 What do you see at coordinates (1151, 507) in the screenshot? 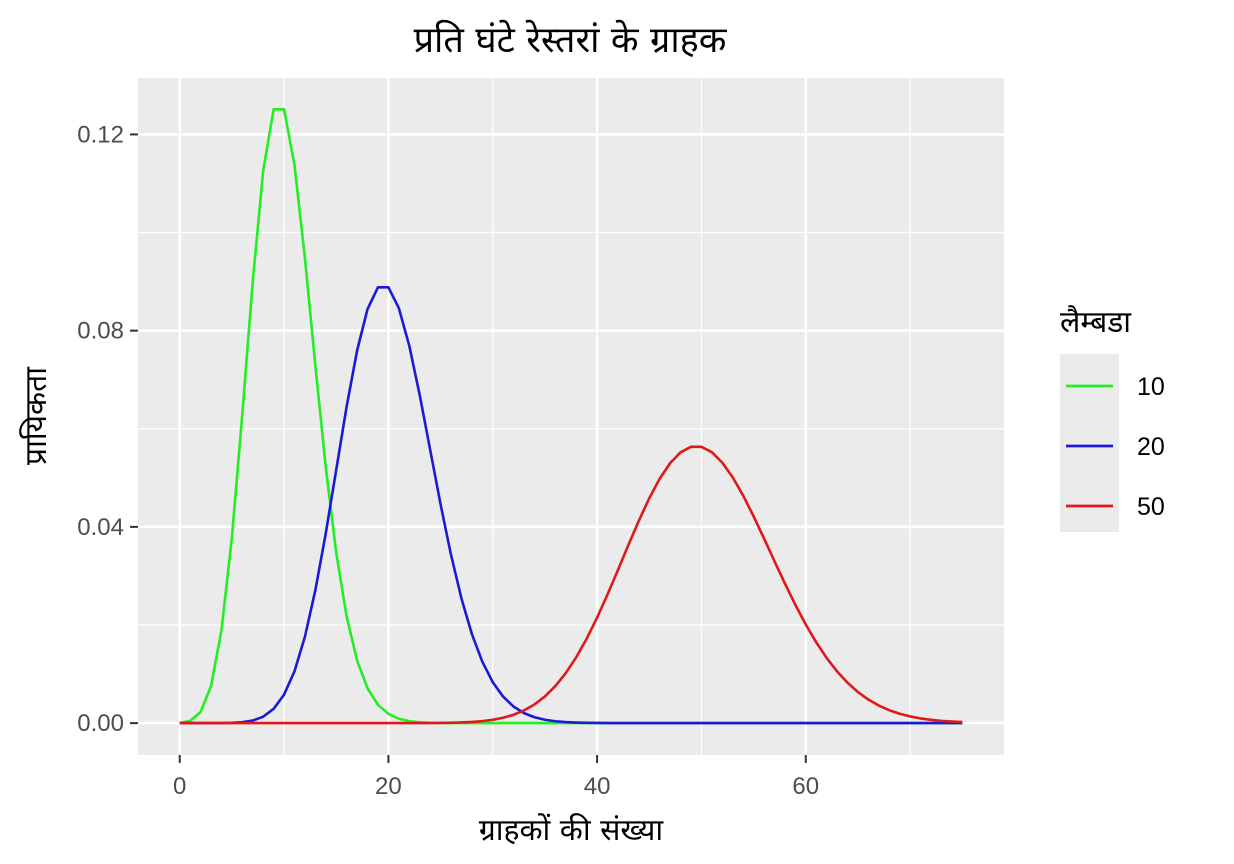
I see `legend-label-50: 50` at bounding box center [1151, 507].